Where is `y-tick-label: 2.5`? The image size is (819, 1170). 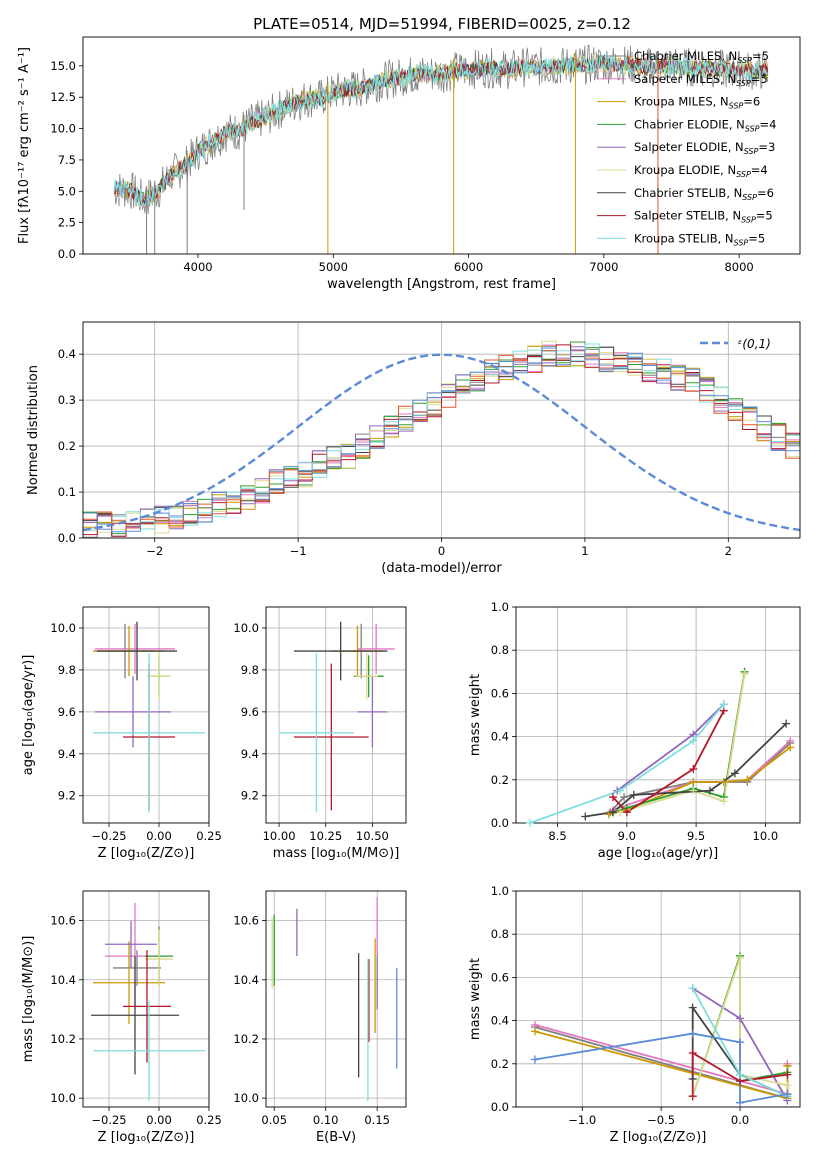
y-tick-label: 2.5 is located at coordinates (67, 223).